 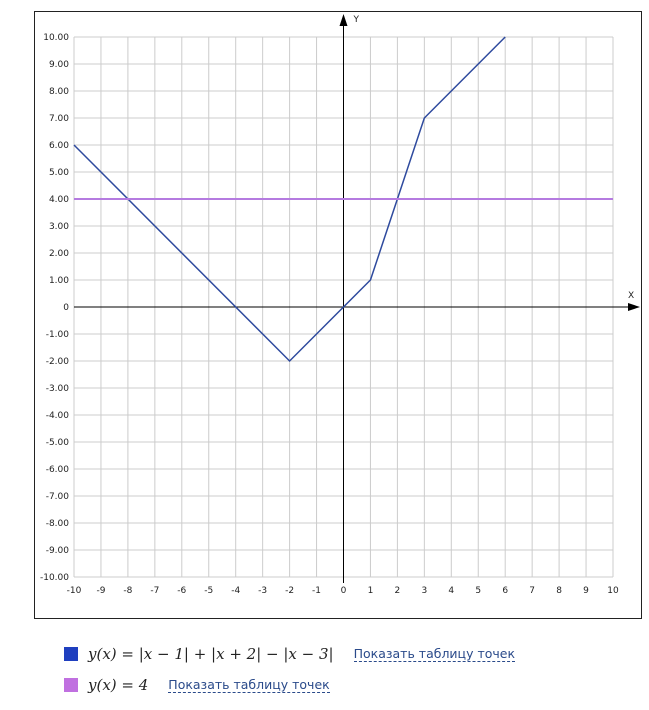 What do you see at coordinates (58, 389) in the screenshot?
I see `y-tick-label: -3.00` at bounding box center [58, 389].